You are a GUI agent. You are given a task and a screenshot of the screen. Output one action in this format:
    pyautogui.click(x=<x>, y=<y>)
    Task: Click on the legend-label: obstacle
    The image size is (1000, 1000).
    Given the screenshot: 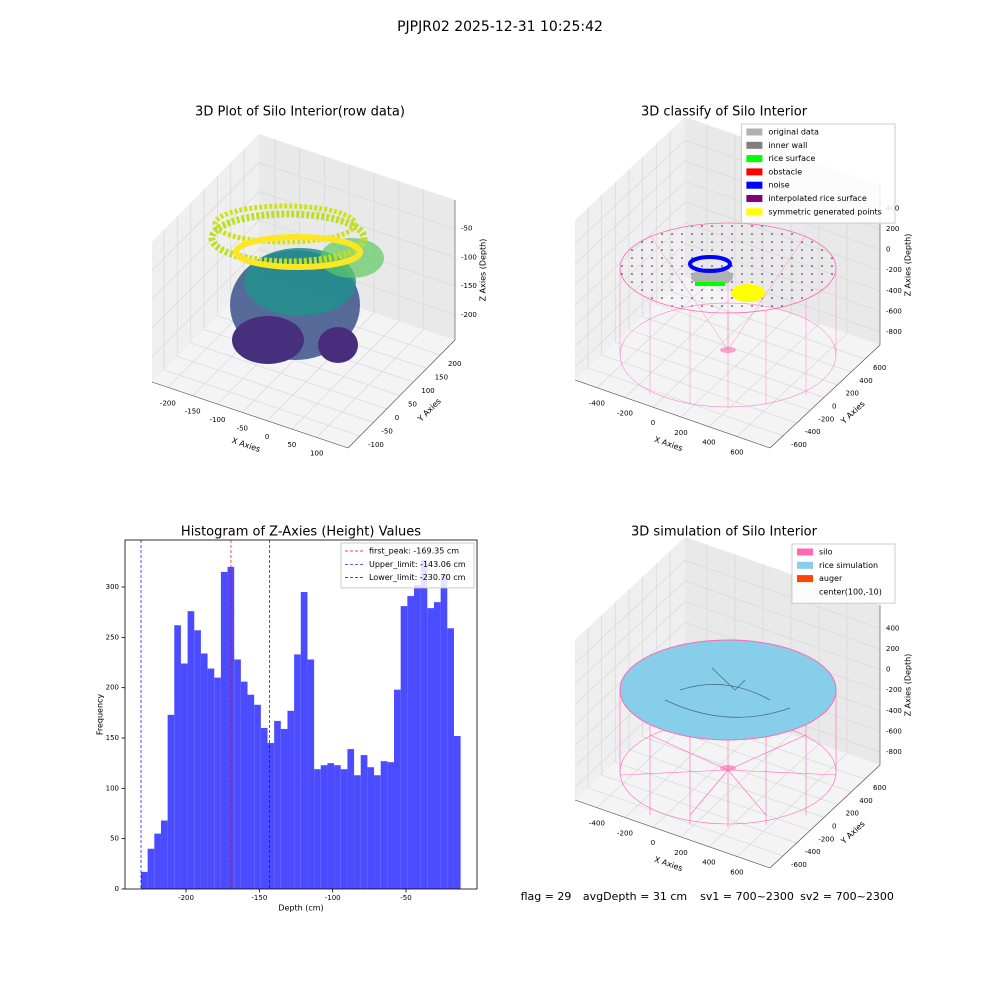 What is the action you would take?
    pyautogui.click(x=785, y=171)
    